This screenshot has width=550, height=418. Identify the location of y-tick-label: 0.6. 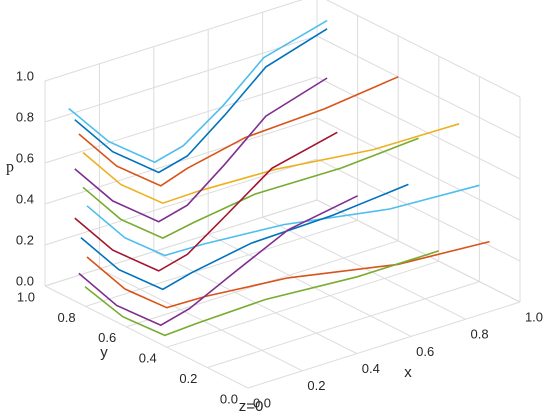
(107, 337).